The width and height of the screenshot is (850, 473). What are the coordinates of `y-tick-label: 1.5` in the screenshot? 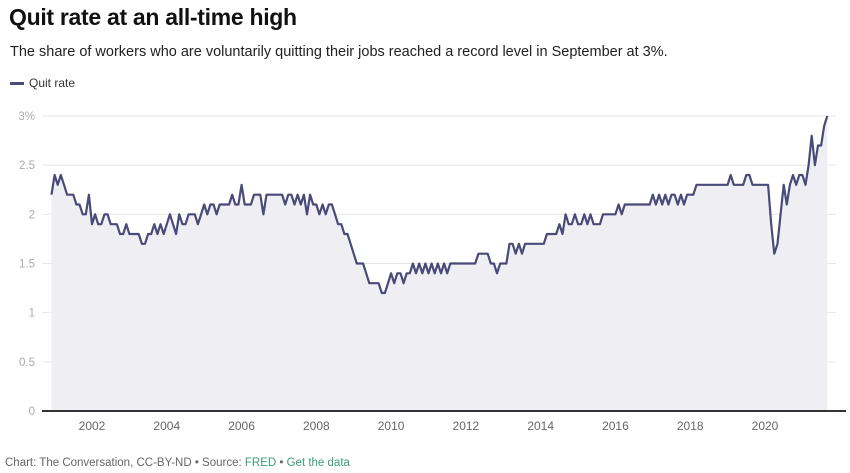 It's located at (27, 265).